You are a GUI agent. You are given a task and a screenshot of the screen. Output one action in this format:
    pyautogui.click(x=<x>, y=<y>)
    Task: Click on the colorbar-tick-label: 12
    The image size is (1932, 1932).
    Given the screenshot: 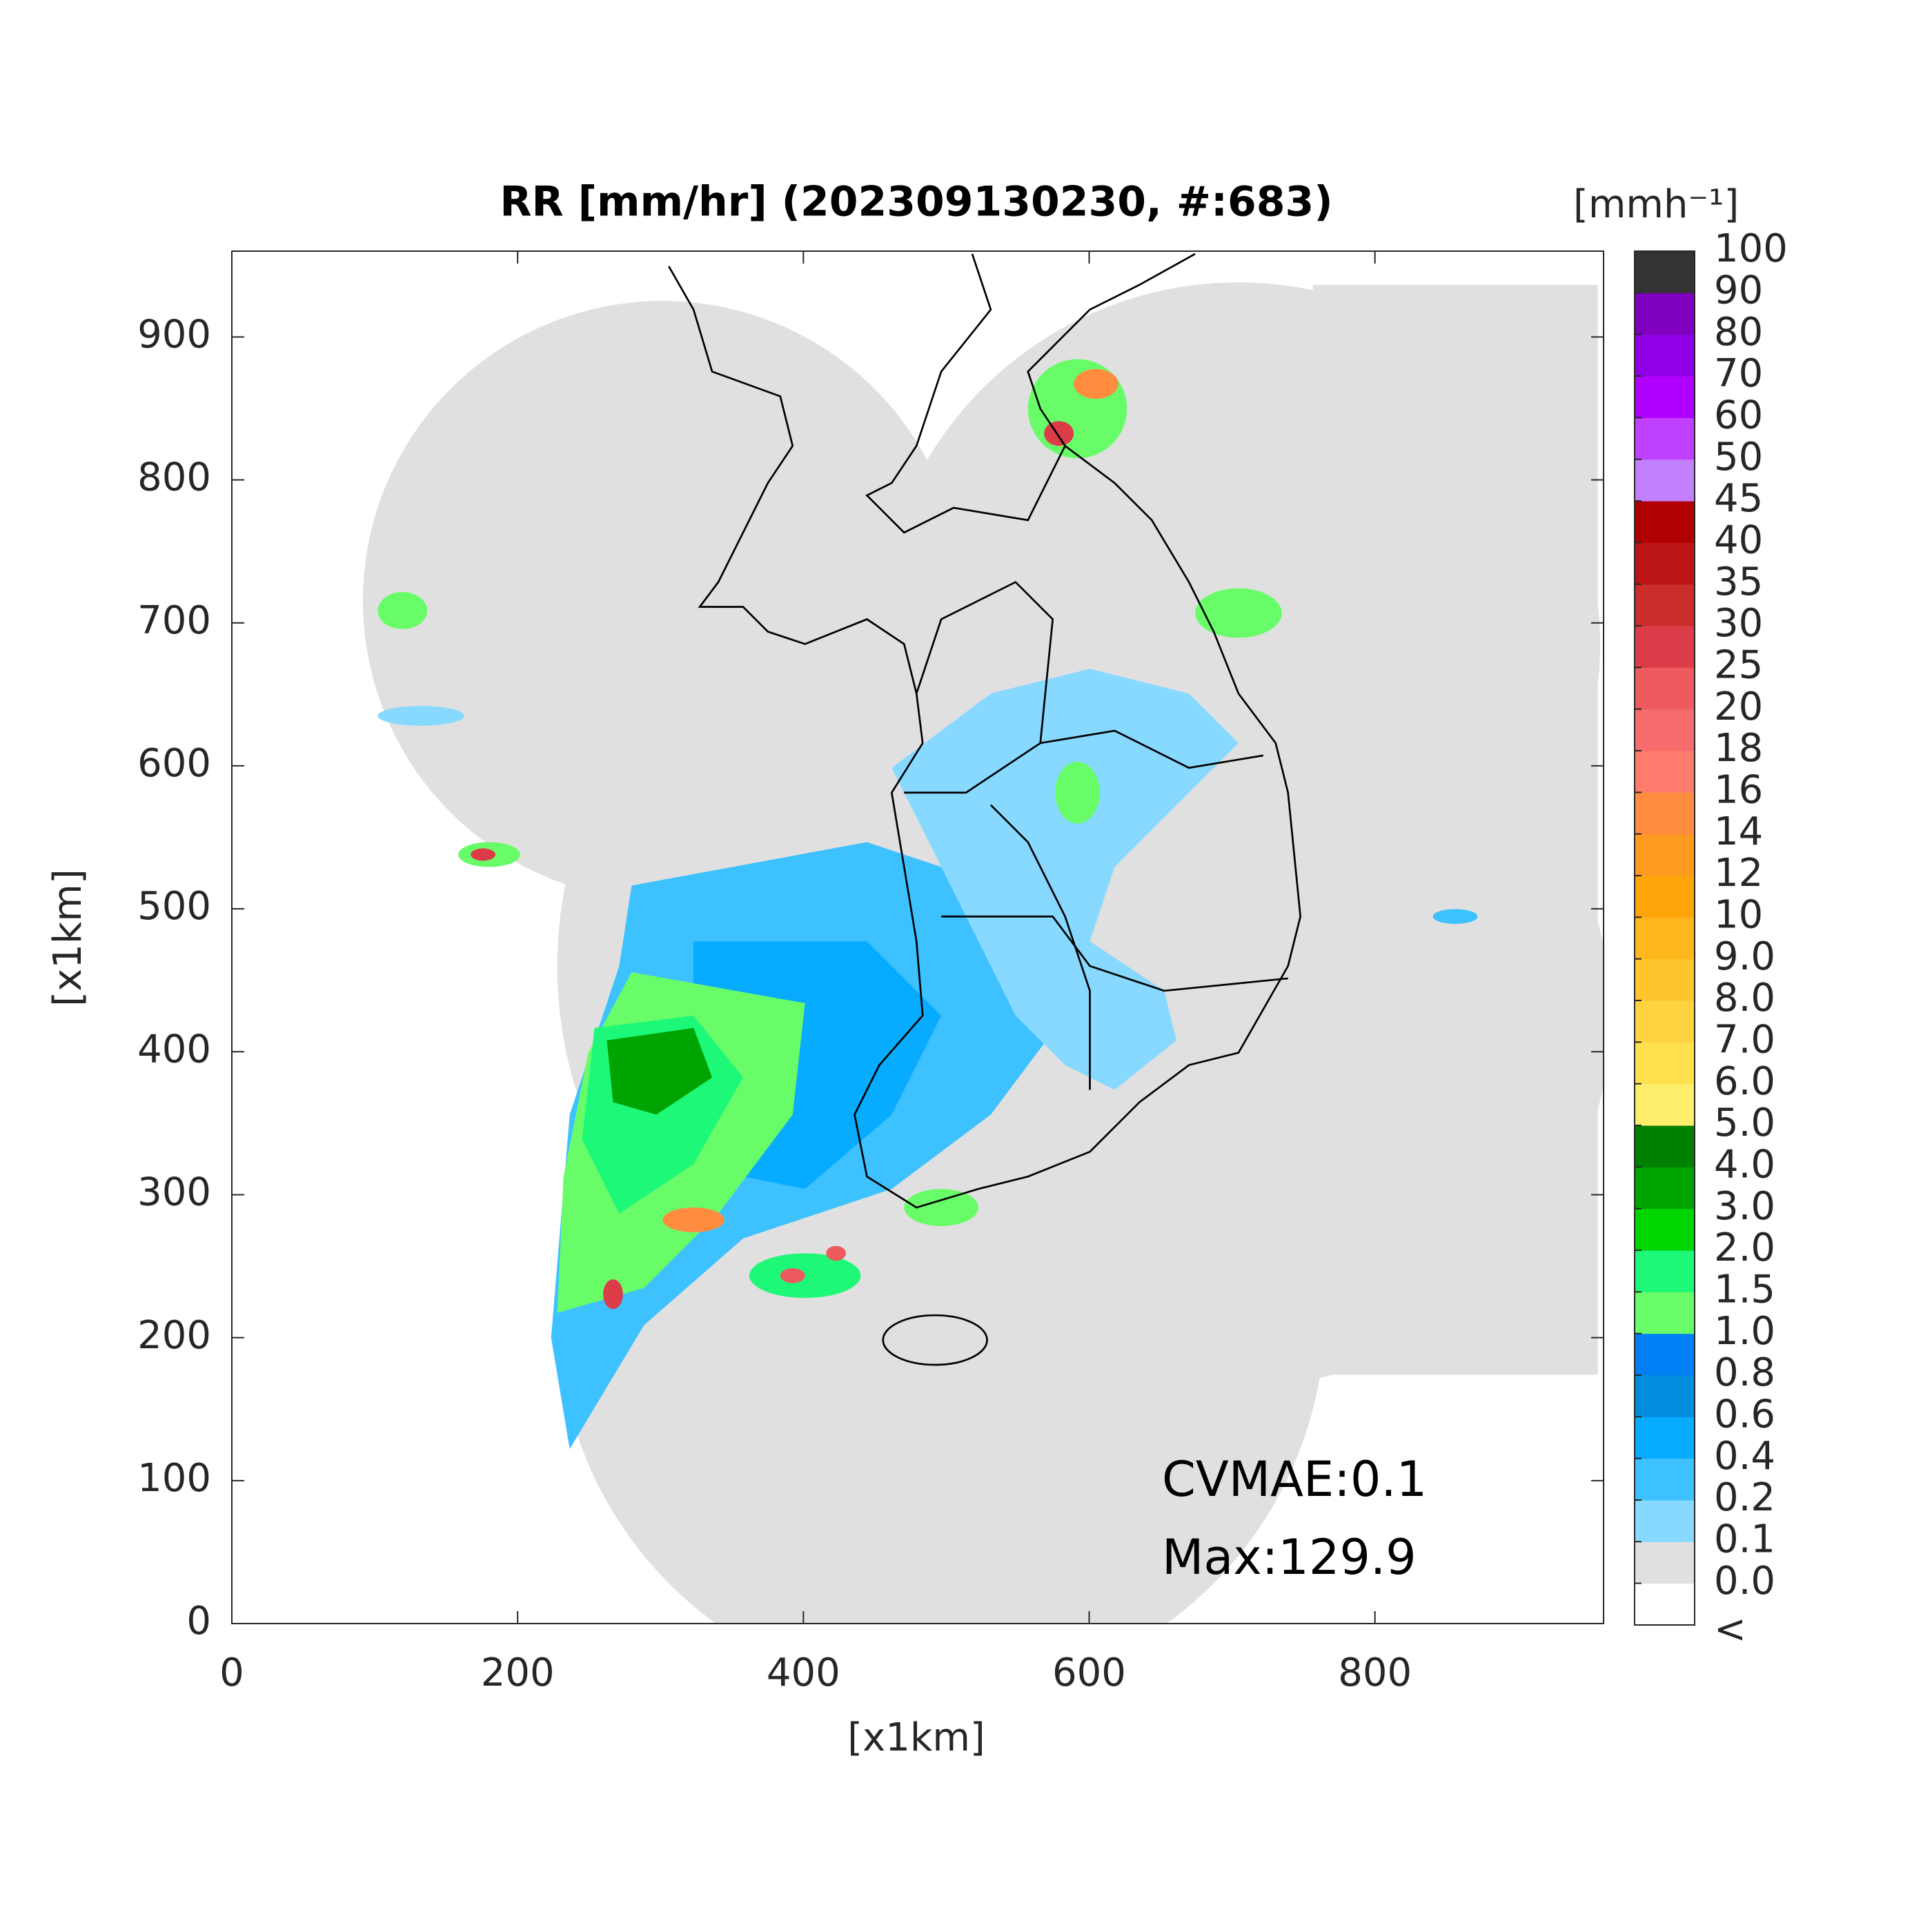 What is the action you would take?
    pyautogui.click(x=1738, y=873)
    